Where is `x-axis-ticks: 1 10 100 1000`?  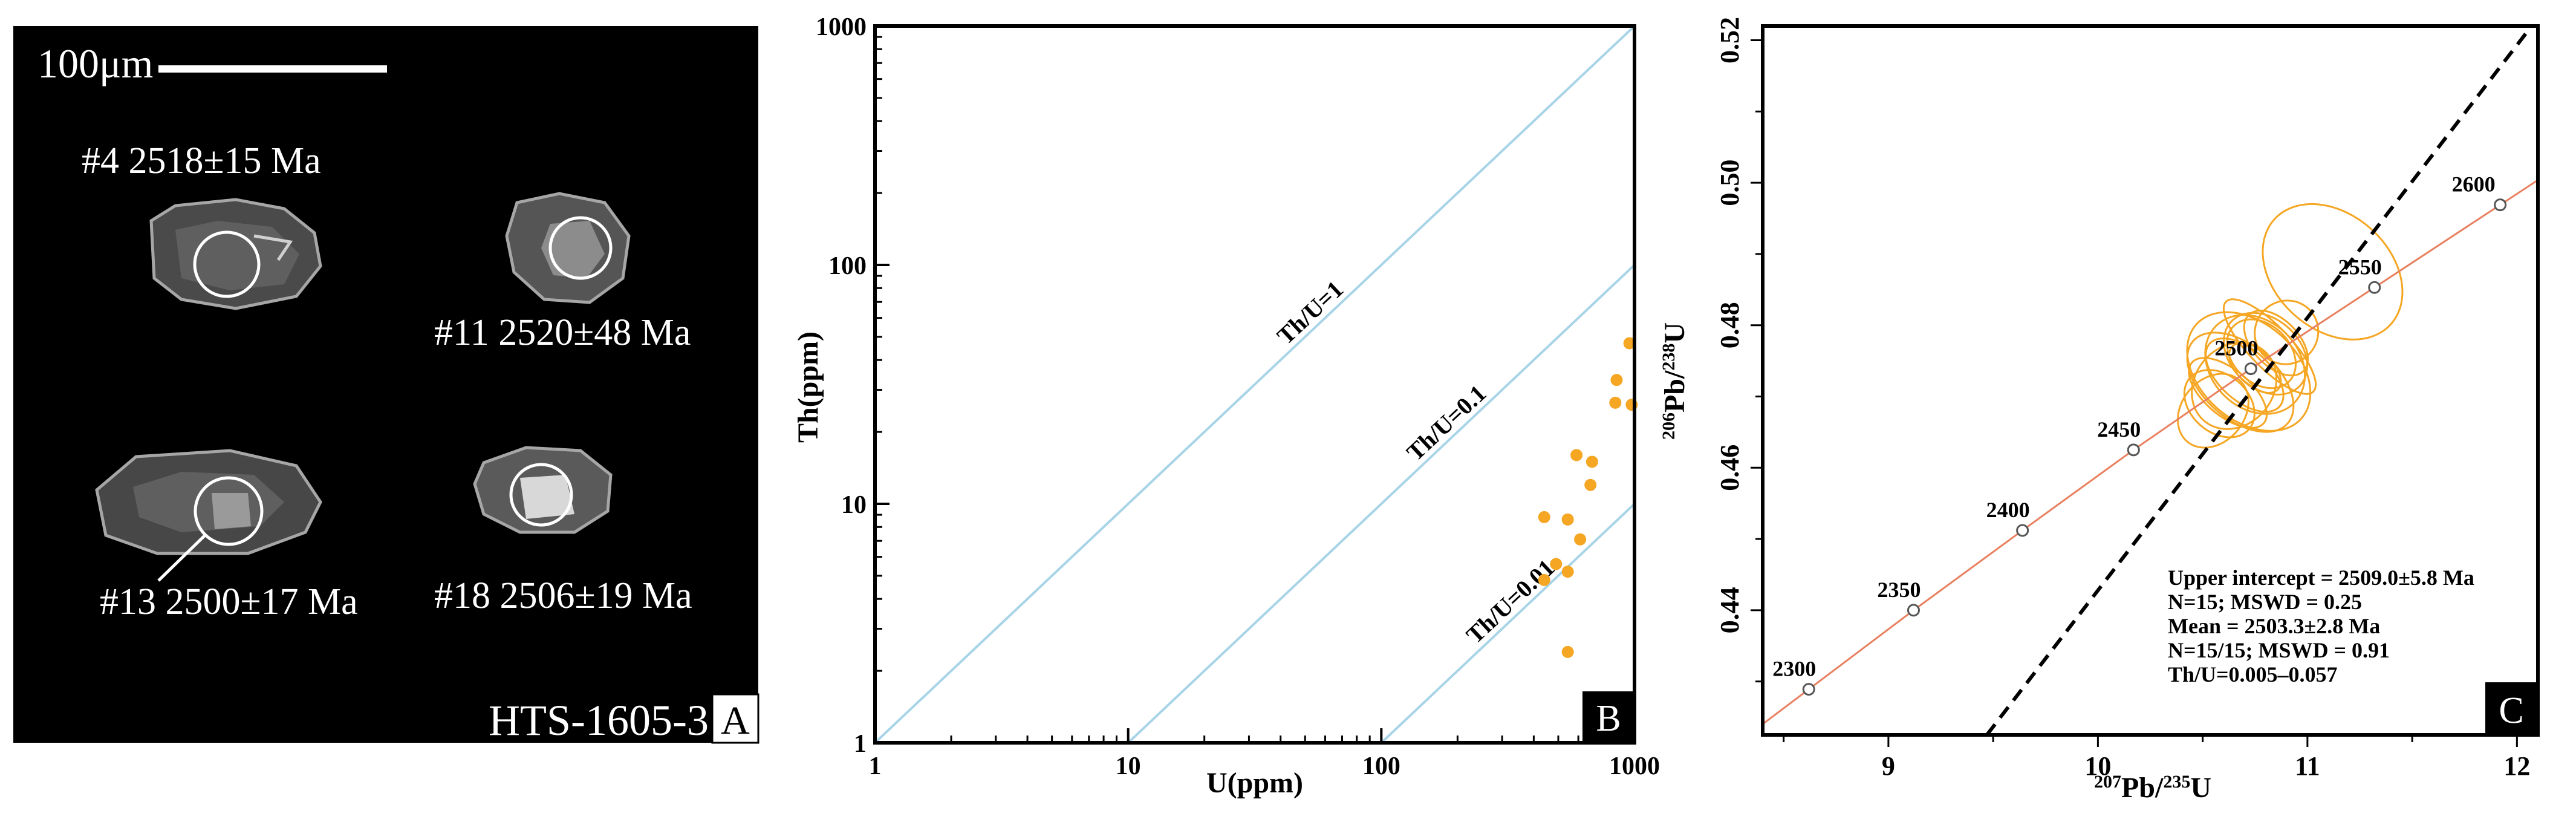
x-axis-ticks: 1 10 100 1000 is located at coordinates (1264, 754).